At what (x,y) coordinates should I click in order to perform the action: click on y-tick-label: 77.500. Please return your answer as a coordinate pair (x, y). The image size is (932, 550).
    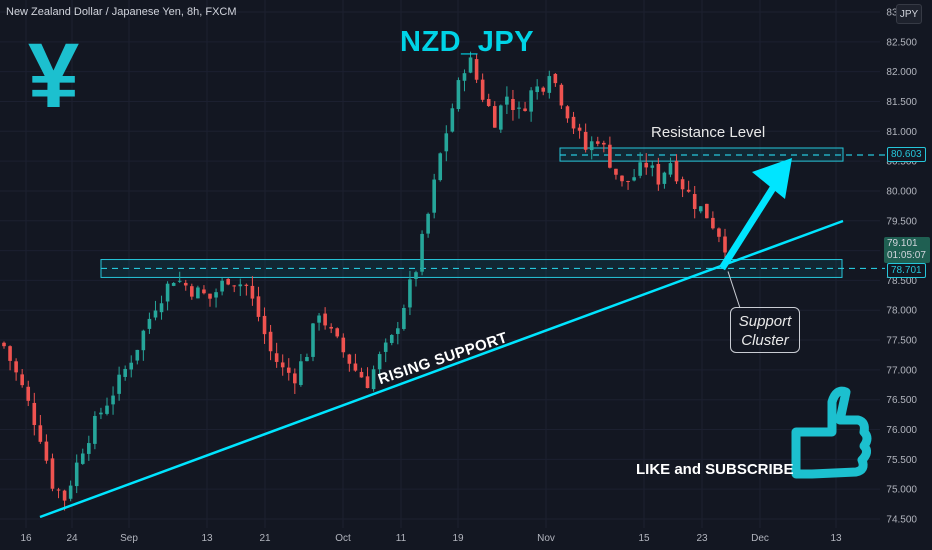
    Looking at the image, I should click on (901, 341).